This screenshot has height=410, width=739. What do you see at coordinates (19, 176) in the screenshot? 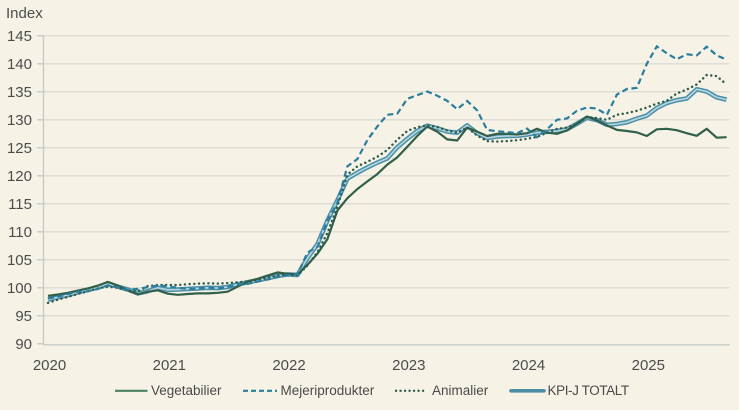
I see `svg-text: 120` at bounding box center [19, 176].